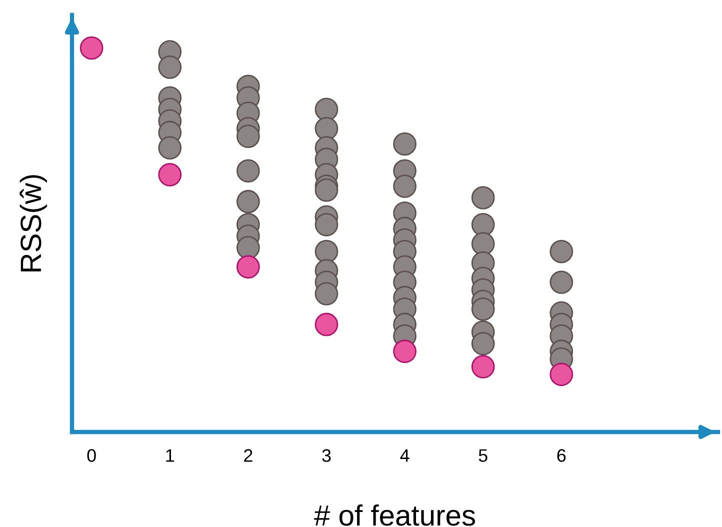 This screenshot has width=722, height=527. I want to click on x-tick-label: 1, so click(170, 455).